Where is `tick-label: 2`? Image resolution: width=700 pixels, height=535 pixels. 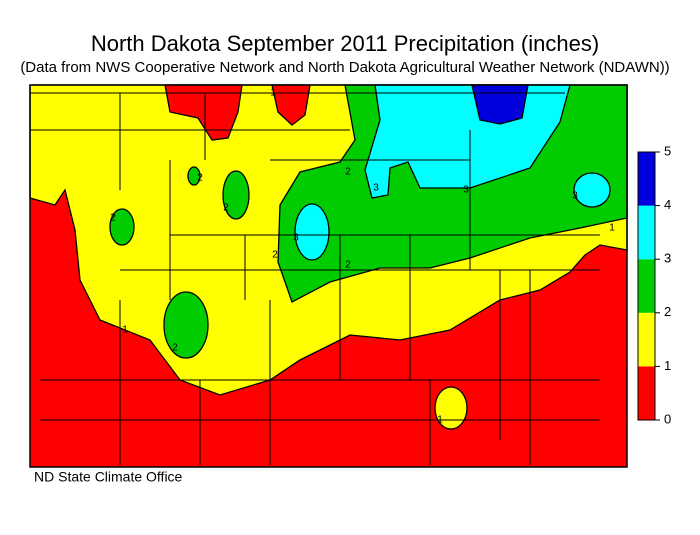
tick-label: 2 is located at coordinates (667, 311).